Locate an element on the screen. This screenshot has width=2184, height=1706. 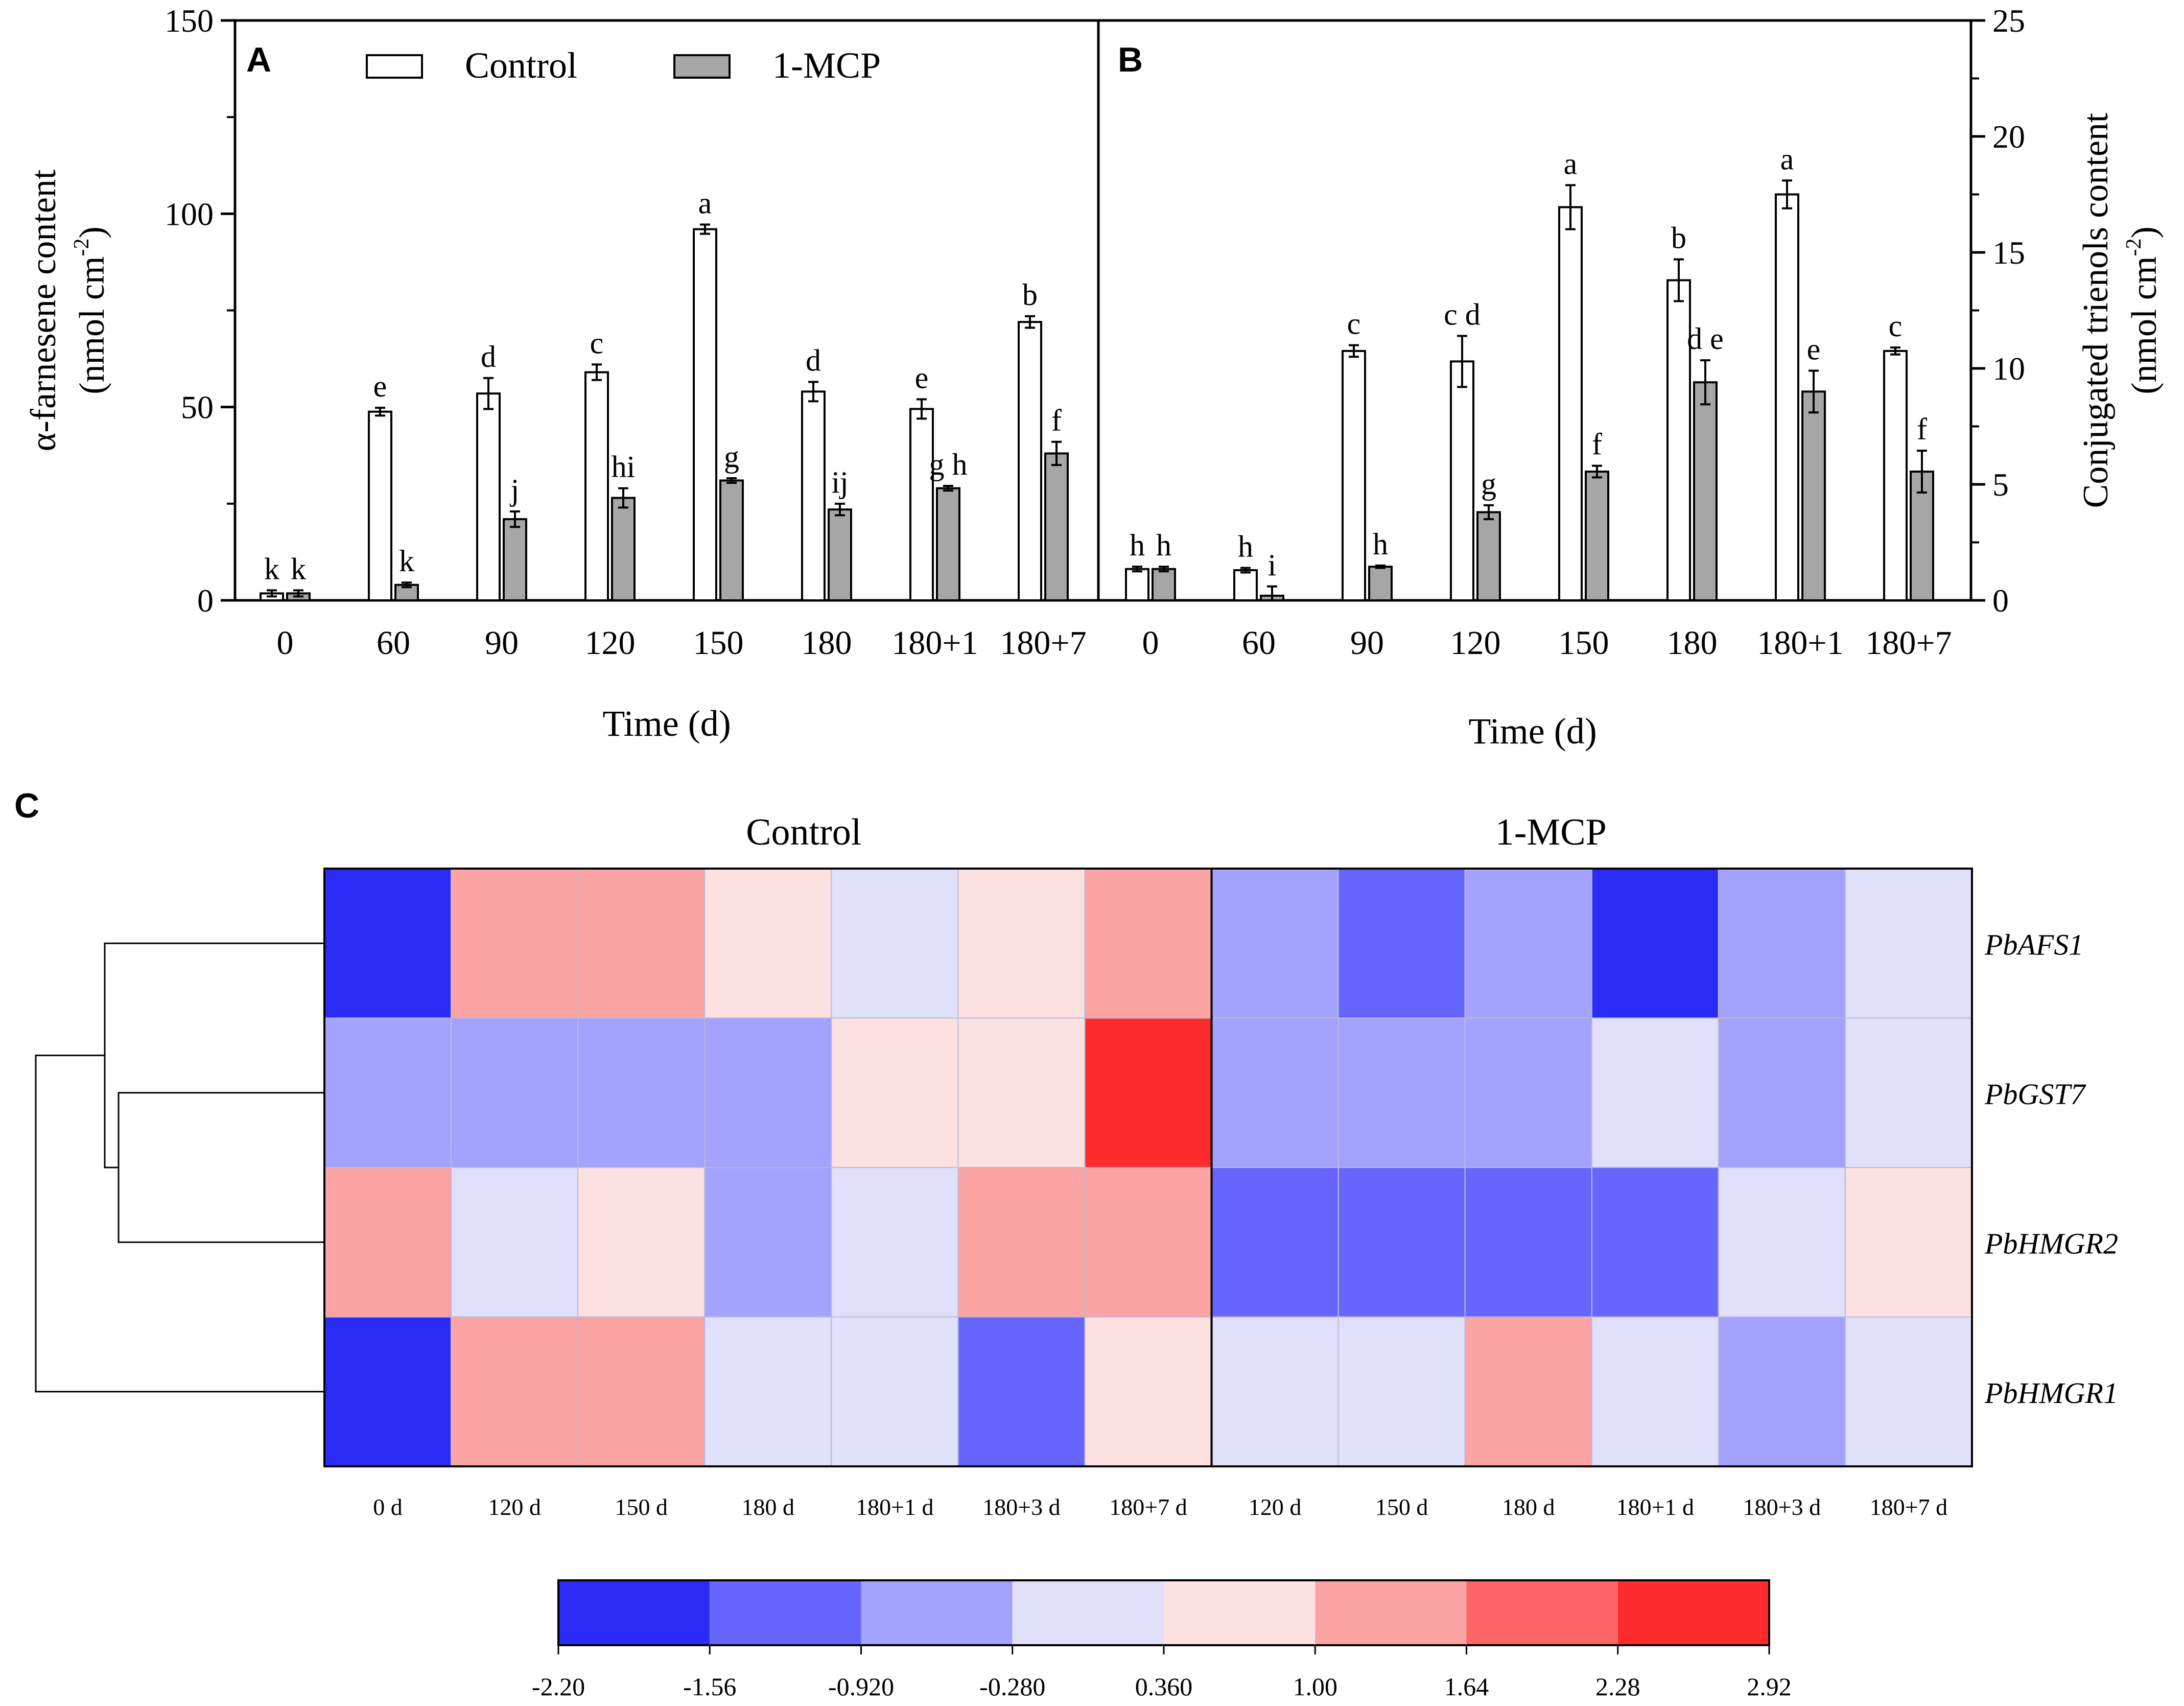
legend-swatch-control is located at coordinates (394, 67).